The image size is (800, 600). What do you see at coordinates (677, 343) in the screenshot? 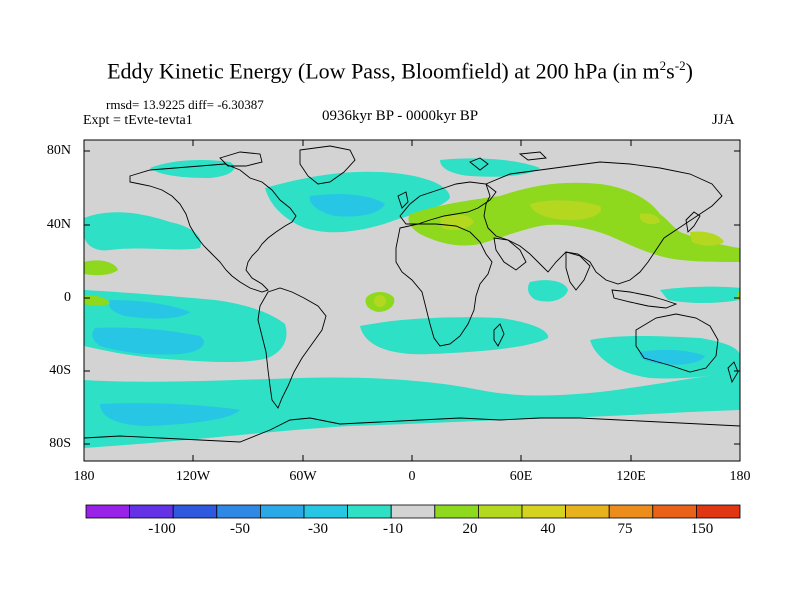
I see `coast-australia` at bounding box center [677, 343].